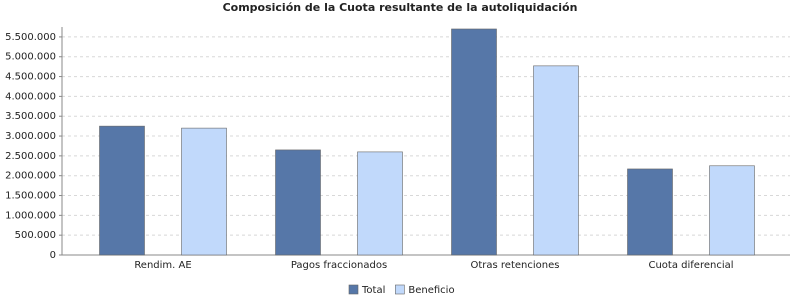  What do you see at coordinates (30, 96) in the screenshot?
I see `y-tick-label: 4.000.000` at bounding box center [30, 96].